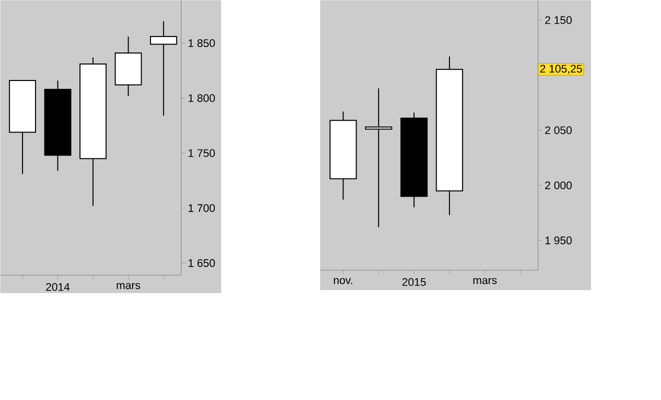  I want to click on y-tick-label: 2 150, so click(558, 20).